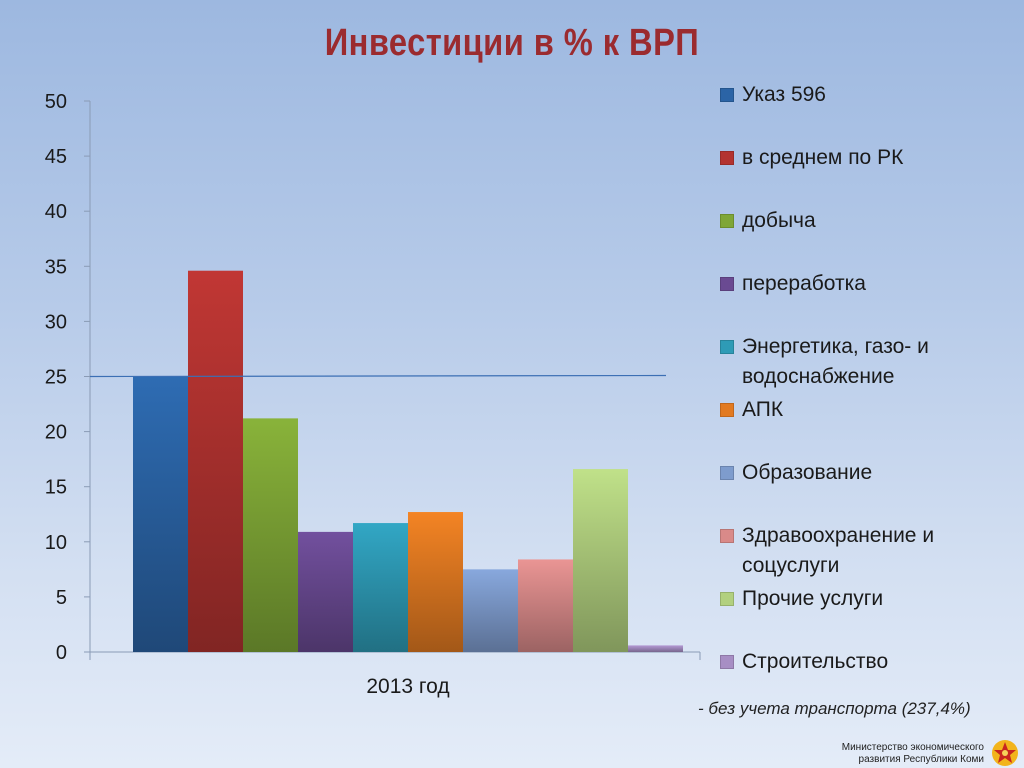 This screenshot has height=768, width=1024. I want to click on y-tick-label: 0, so click(61, 653).